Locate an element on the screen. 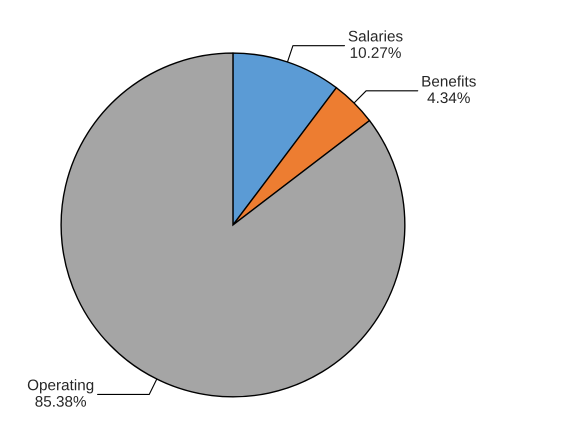 The height and width of the screenshot is (442, 571). data-label: 85.38% is located at coordinates (60, 401).